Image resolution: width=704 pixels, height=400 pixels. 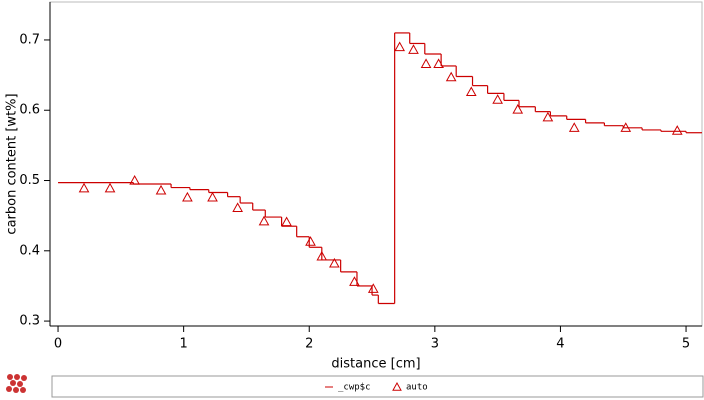 What do you see at coordinates (435, 344) in the screenshot?
I see `x-tick-label: 3` at bounding box center [435, 344].